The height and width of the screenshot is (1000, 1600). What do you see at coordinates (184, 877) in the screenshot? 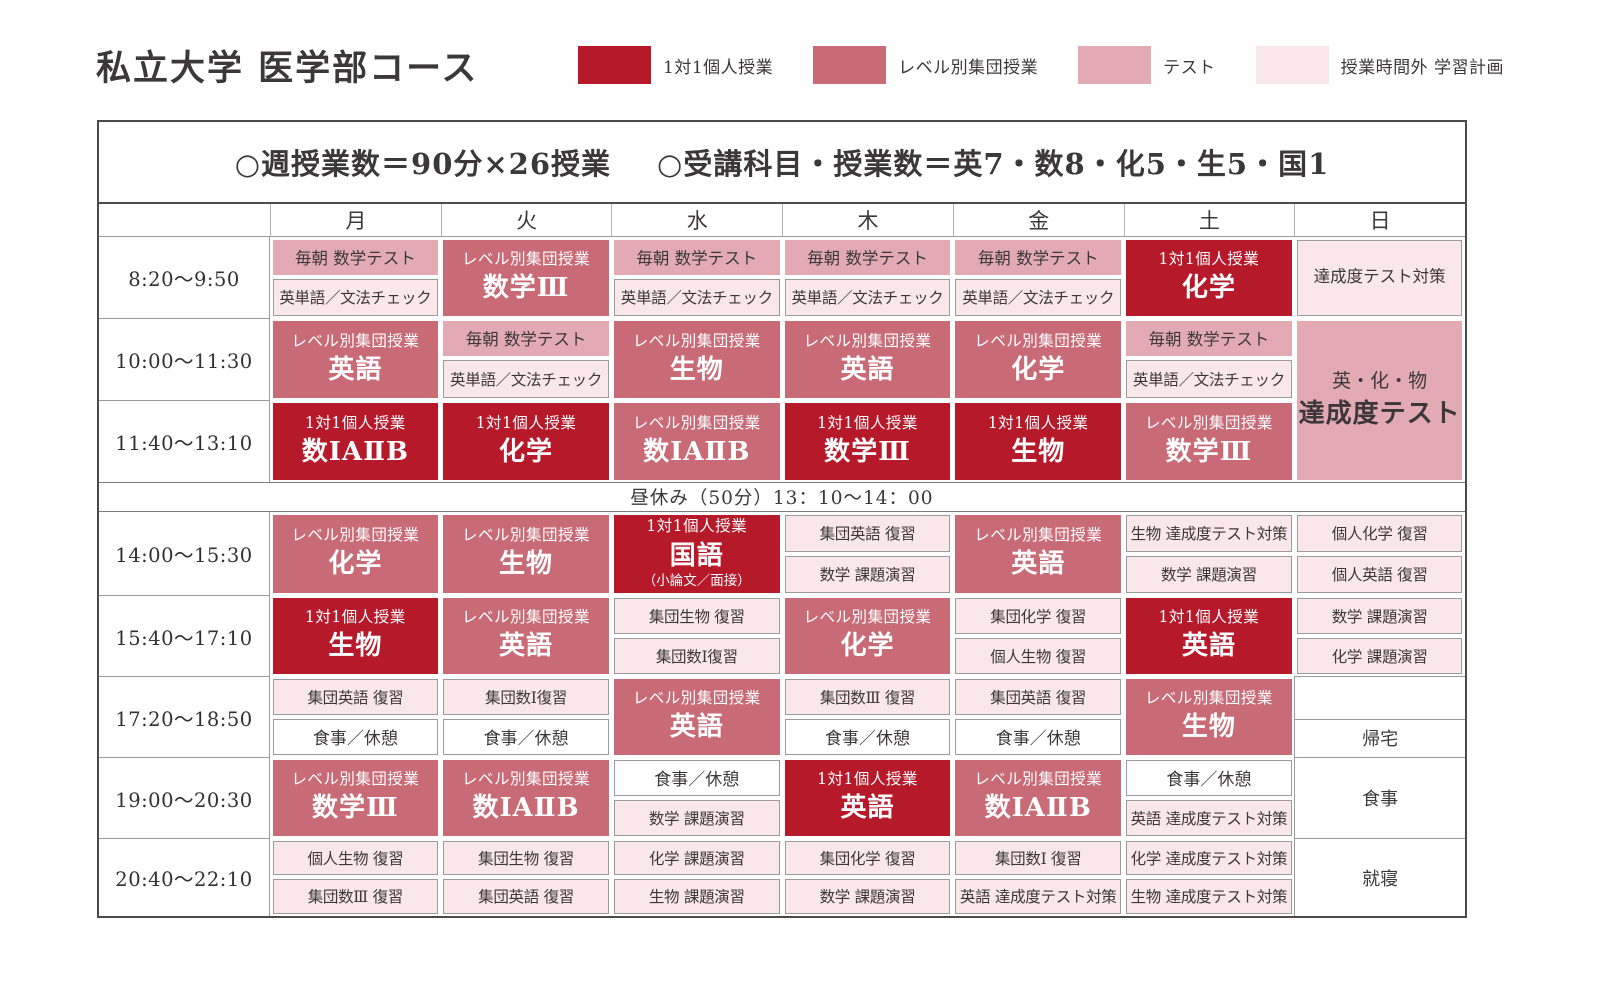
I see `time-label: 20:40～22:10` at bounding box center [184, 877].